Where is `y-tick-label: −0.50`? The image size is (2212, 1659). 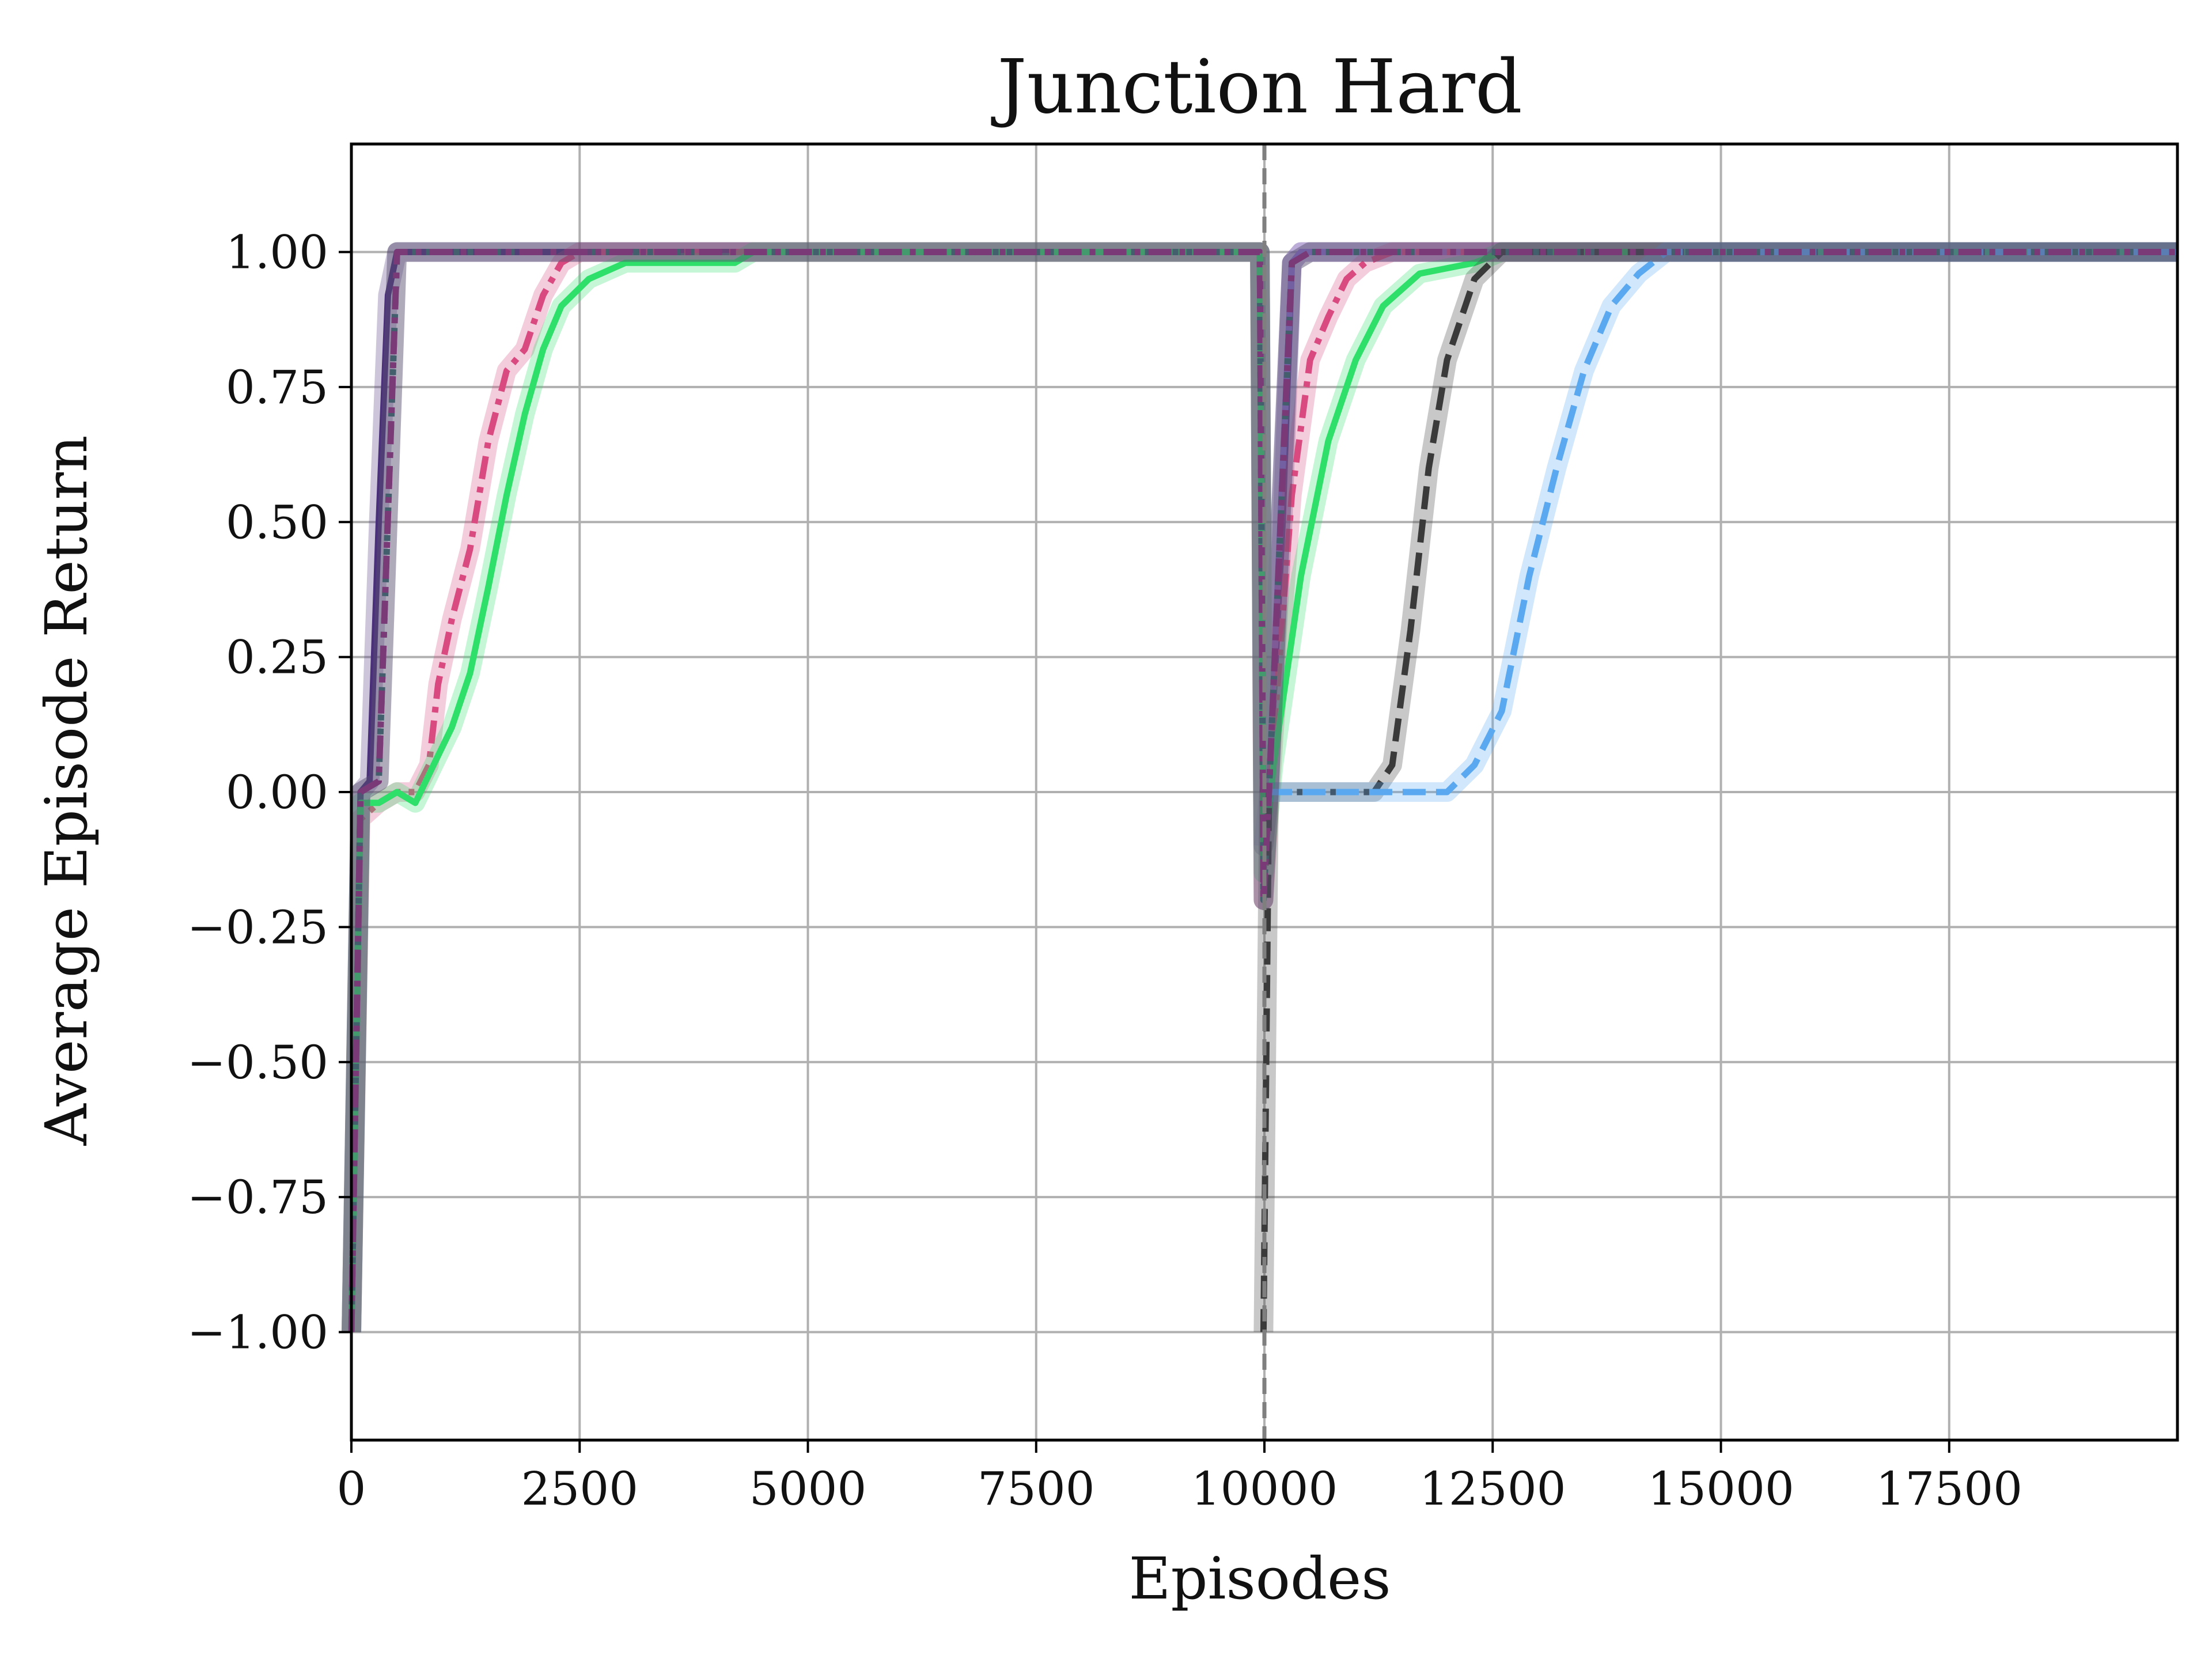 y-tick-label: −0.50 is located at coordinates (257, 1062).